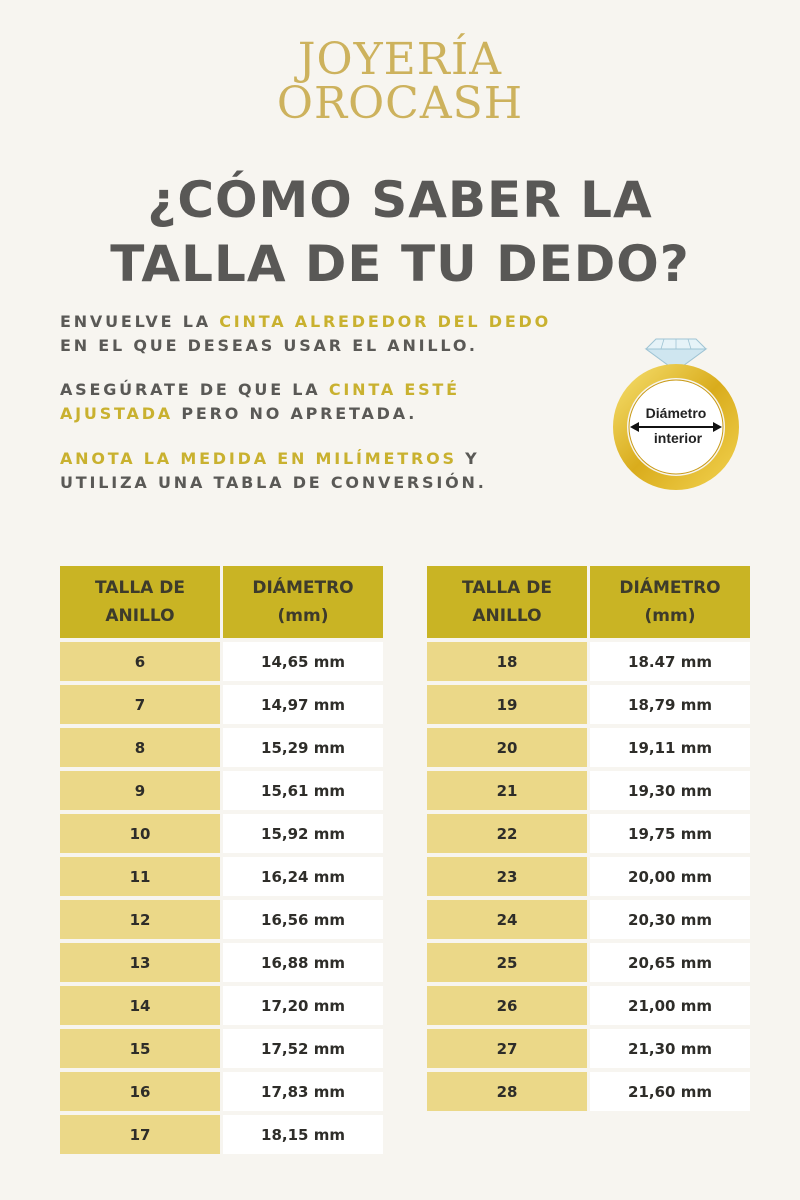 The height and width of the screenshot is (1200, 800). Describe the element at coordinates (141, 745) in the screenshot. I see `ring-size-cell: 8` at that location.